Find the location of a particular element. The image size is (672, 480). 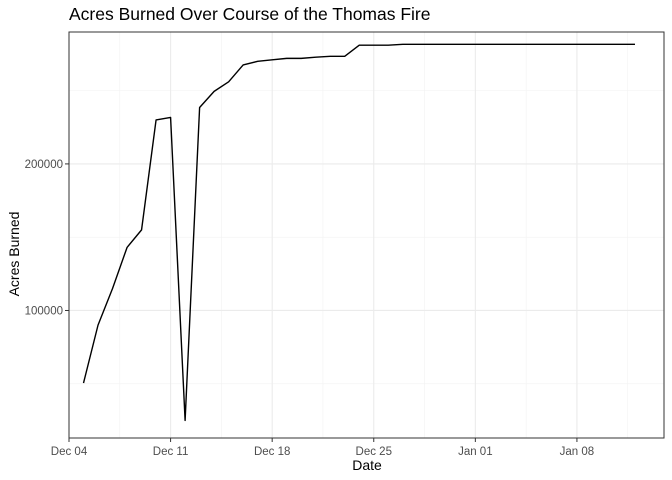

x-tick-label: Dec 11 is located at coordinates (171, 452).